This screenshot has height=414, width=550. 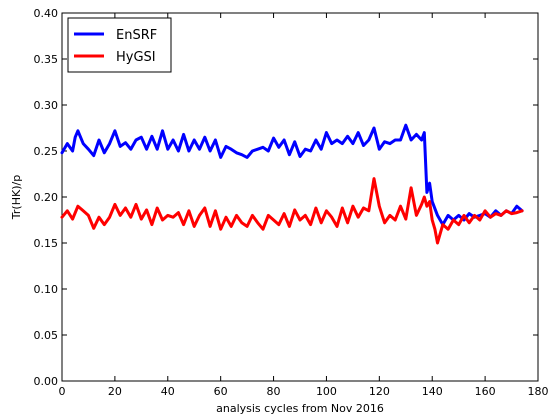 I want to click on y-tick-label: 0.40, so click(x=46, y=13).